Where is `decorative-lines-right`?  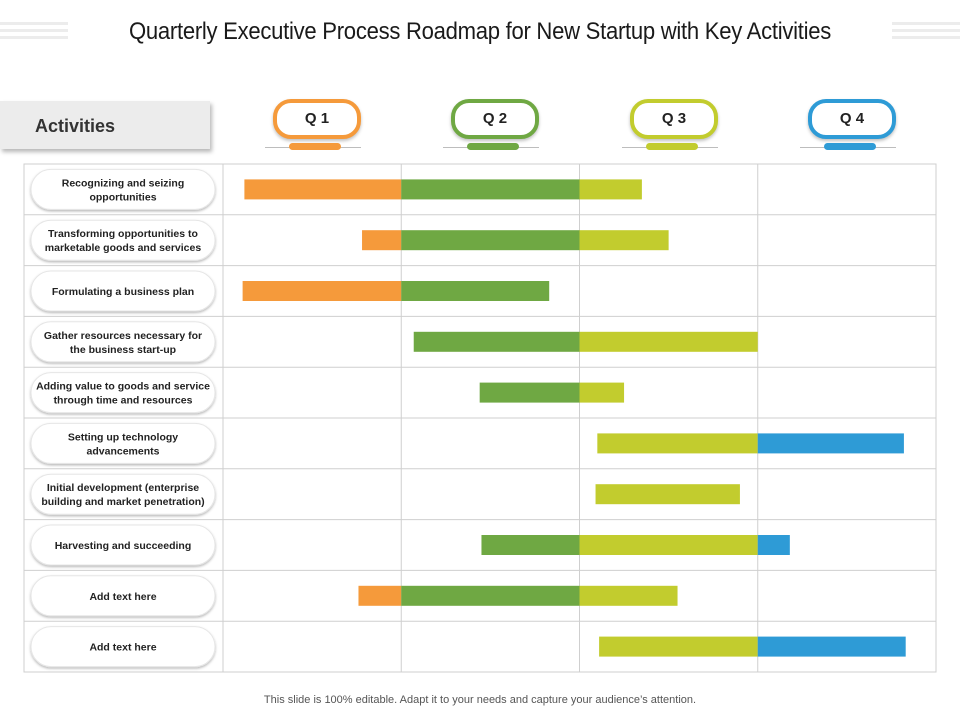 decorative-lines-right is located at coordinates (926, 34).